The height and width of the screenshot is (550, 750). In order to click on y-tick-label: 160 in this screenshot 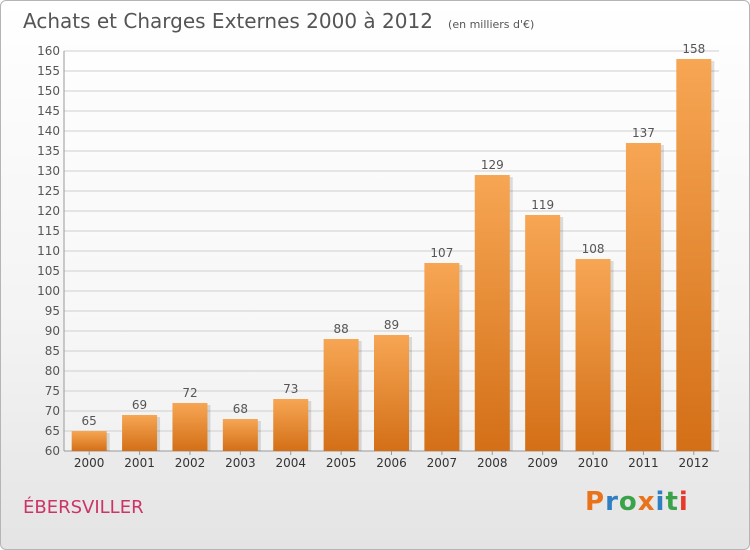, I will do `click(48, 51)`.